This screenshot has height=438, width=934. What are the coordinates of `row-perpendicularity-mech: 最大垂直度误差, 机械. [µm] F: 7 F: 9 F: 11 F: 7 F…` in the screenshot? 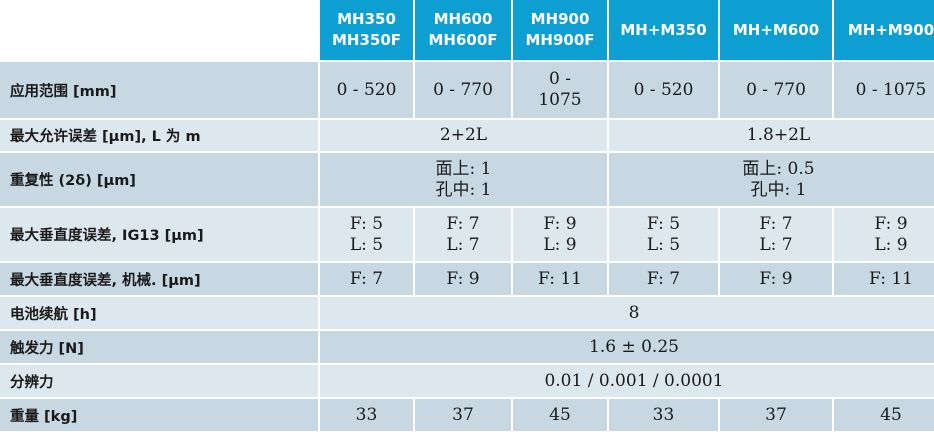 It's located at (467, 279).